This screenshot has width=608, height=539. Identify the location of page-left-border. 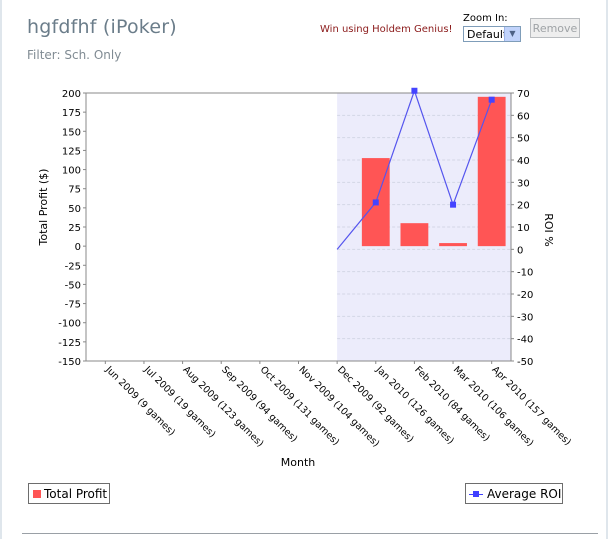
(1, 269).